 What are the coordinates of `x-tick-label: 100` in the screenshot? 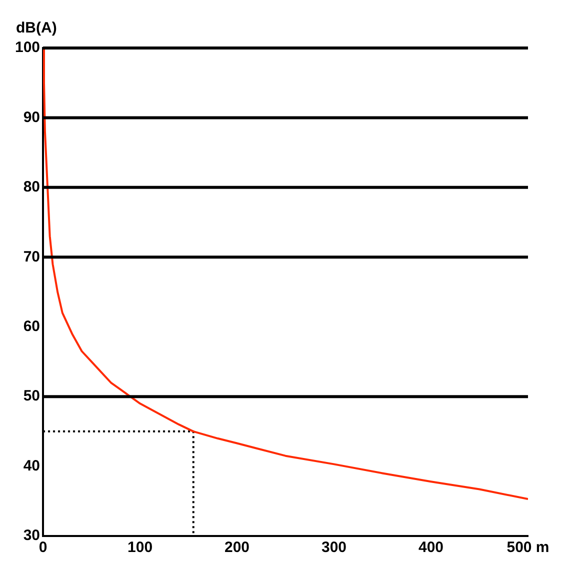 It's located at (140, 547).